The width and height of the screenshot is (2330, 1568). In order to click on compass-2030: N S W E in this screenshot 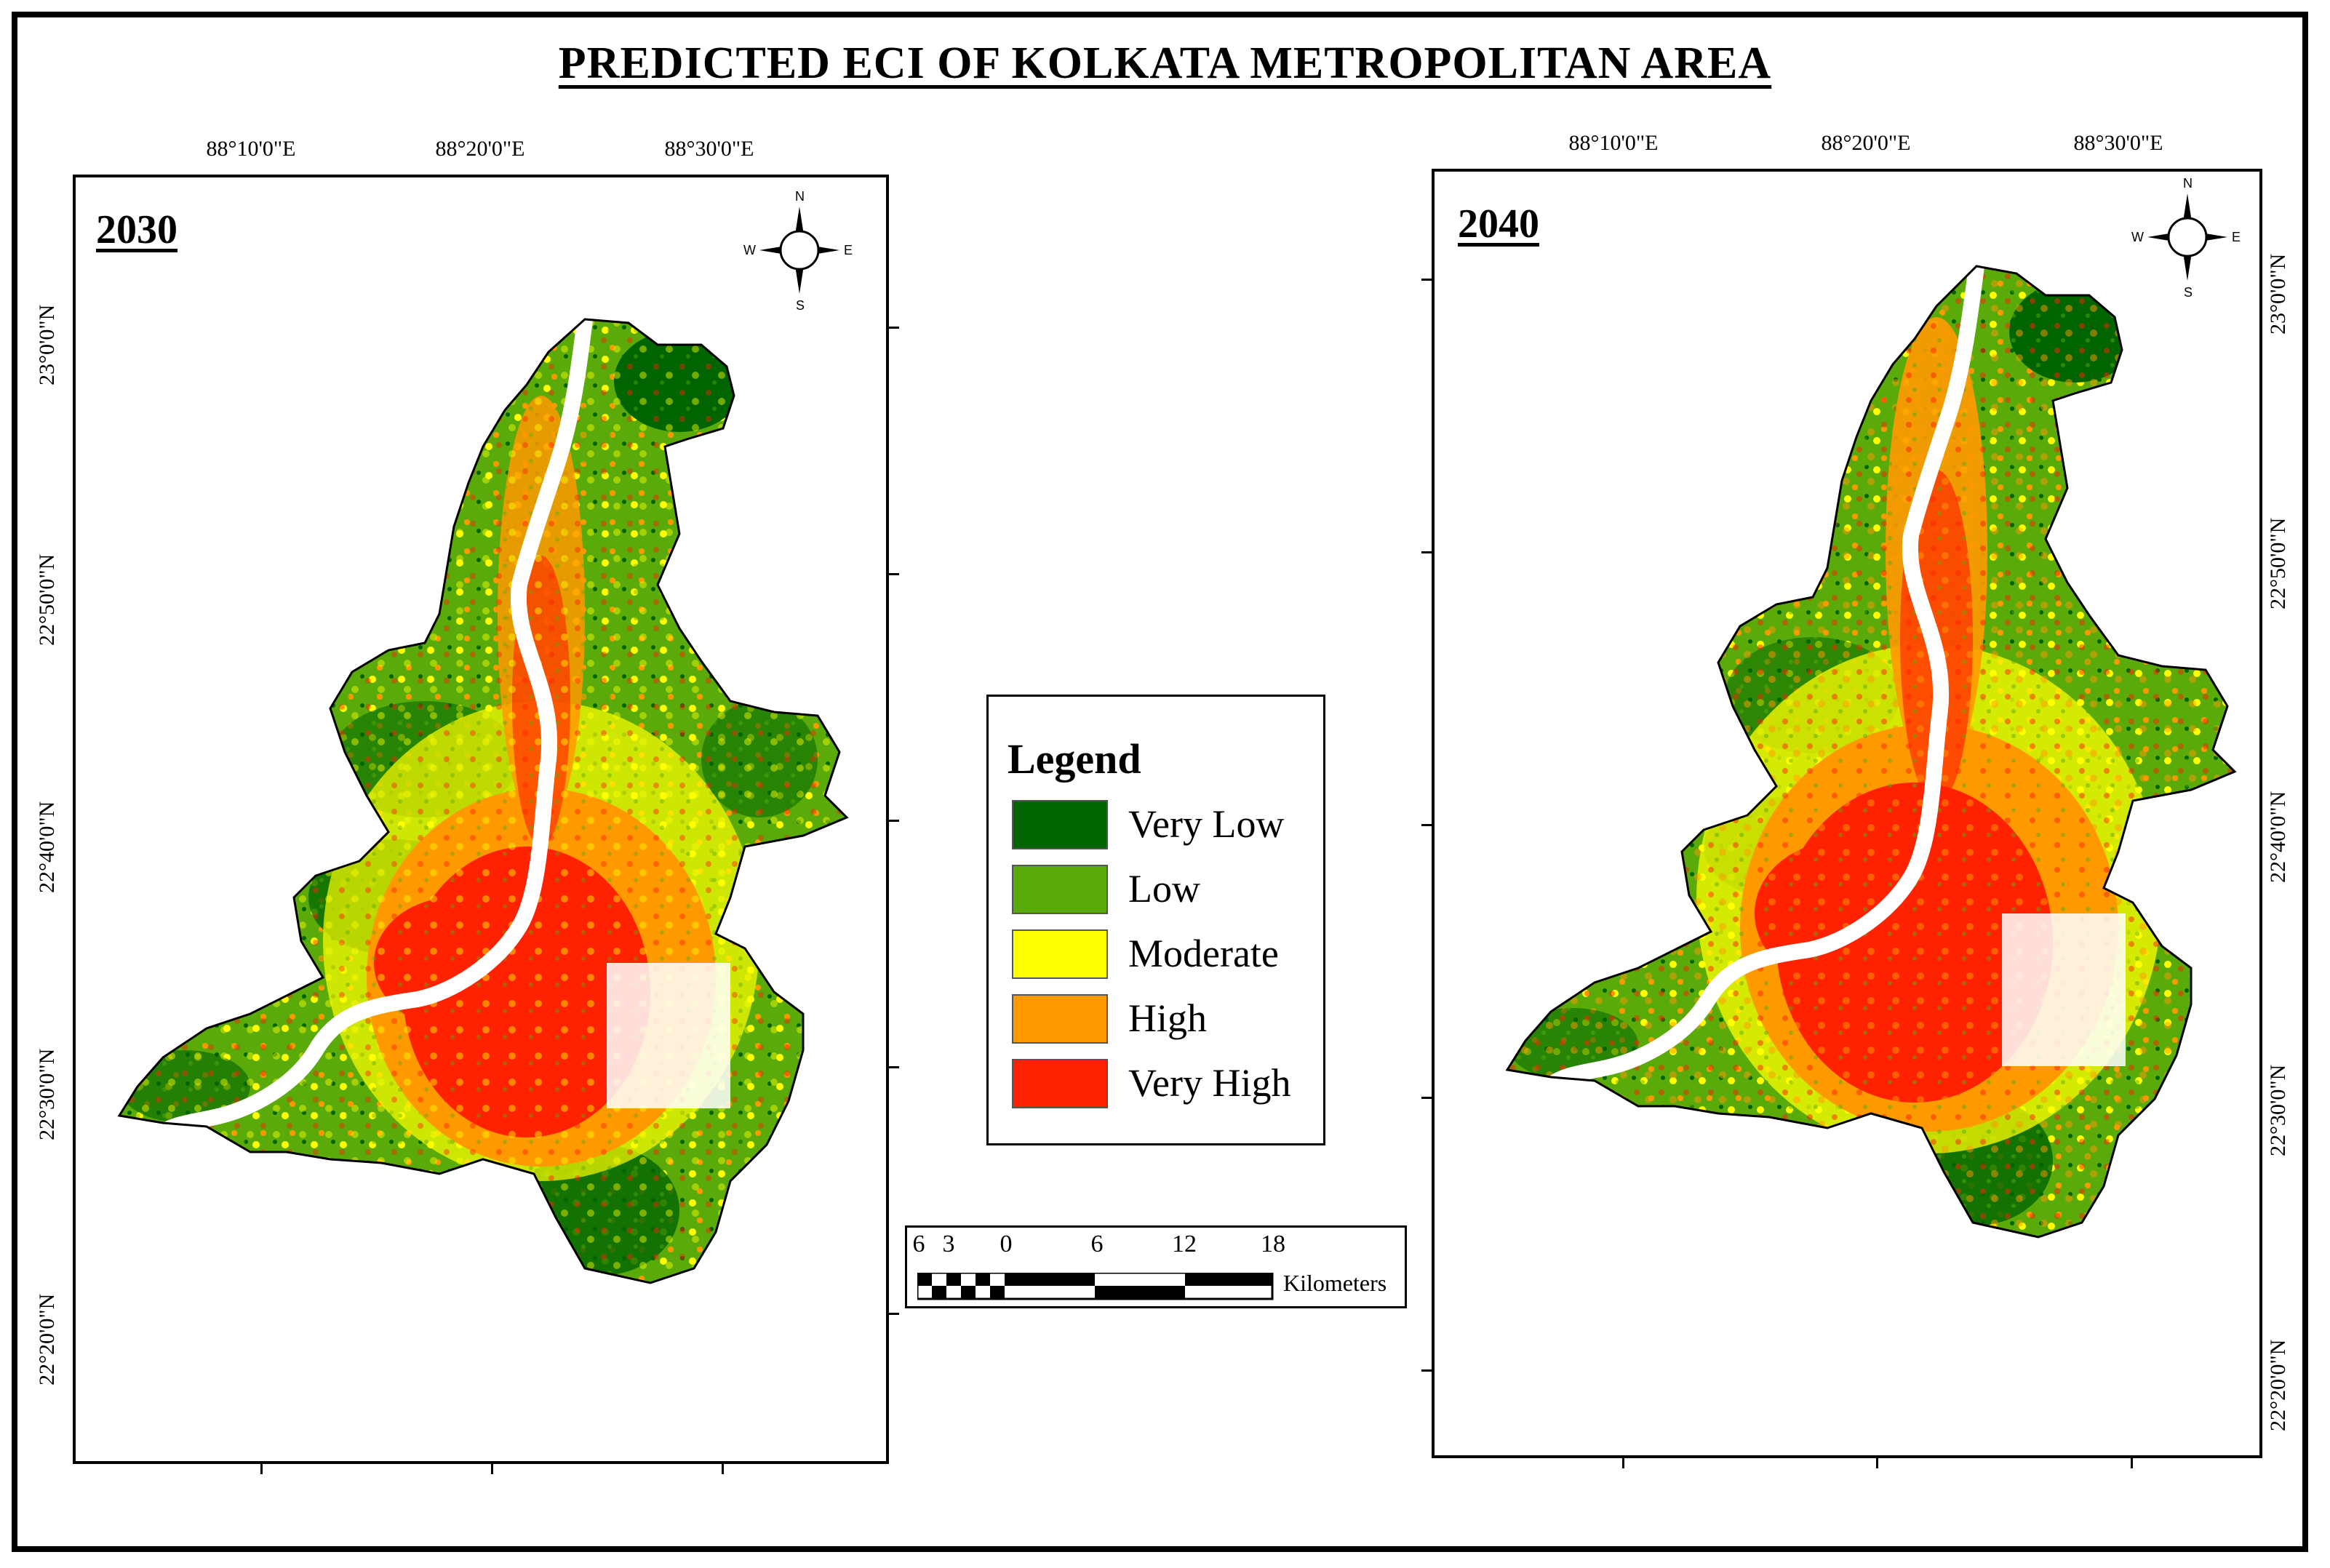, I will do `click(799, 252)`.